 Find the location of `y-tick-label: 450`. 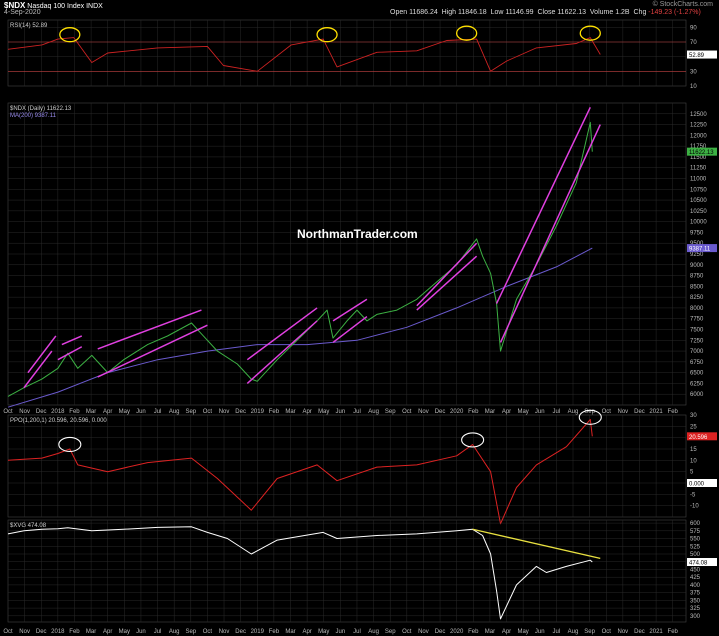

y-tick-label: 450 is located at coordinates (695, 570).